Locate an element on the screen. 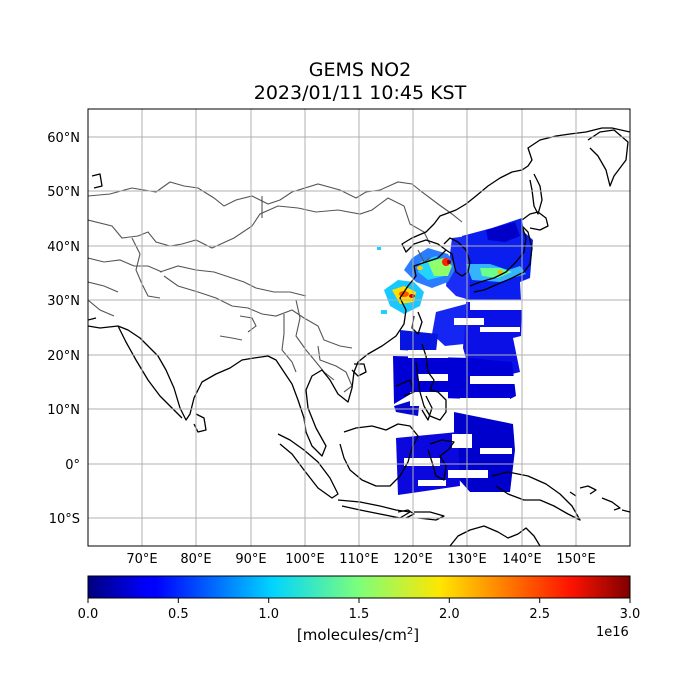 The image size is (700, 700). lat-label: 30°N is located at coordinates (63, 301).